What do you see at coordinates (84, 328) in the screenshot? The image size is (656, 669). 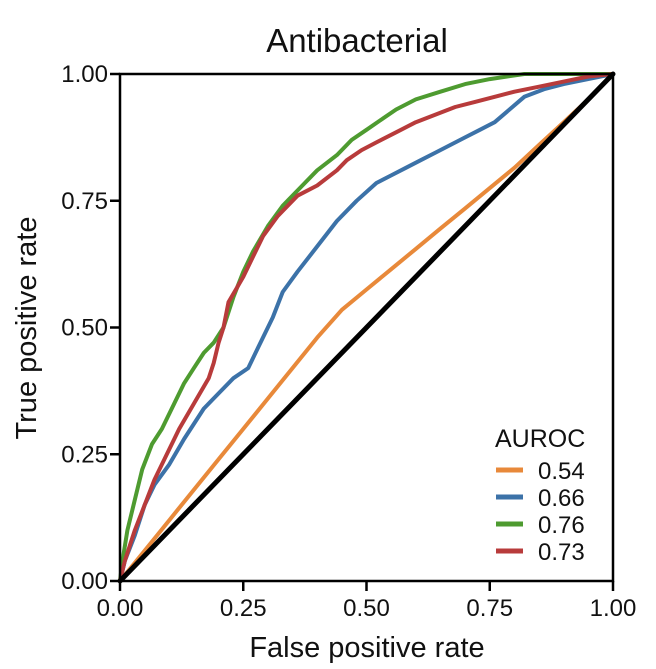 I see `y-tick-label: 0.50` at bounding box center [84, 328].